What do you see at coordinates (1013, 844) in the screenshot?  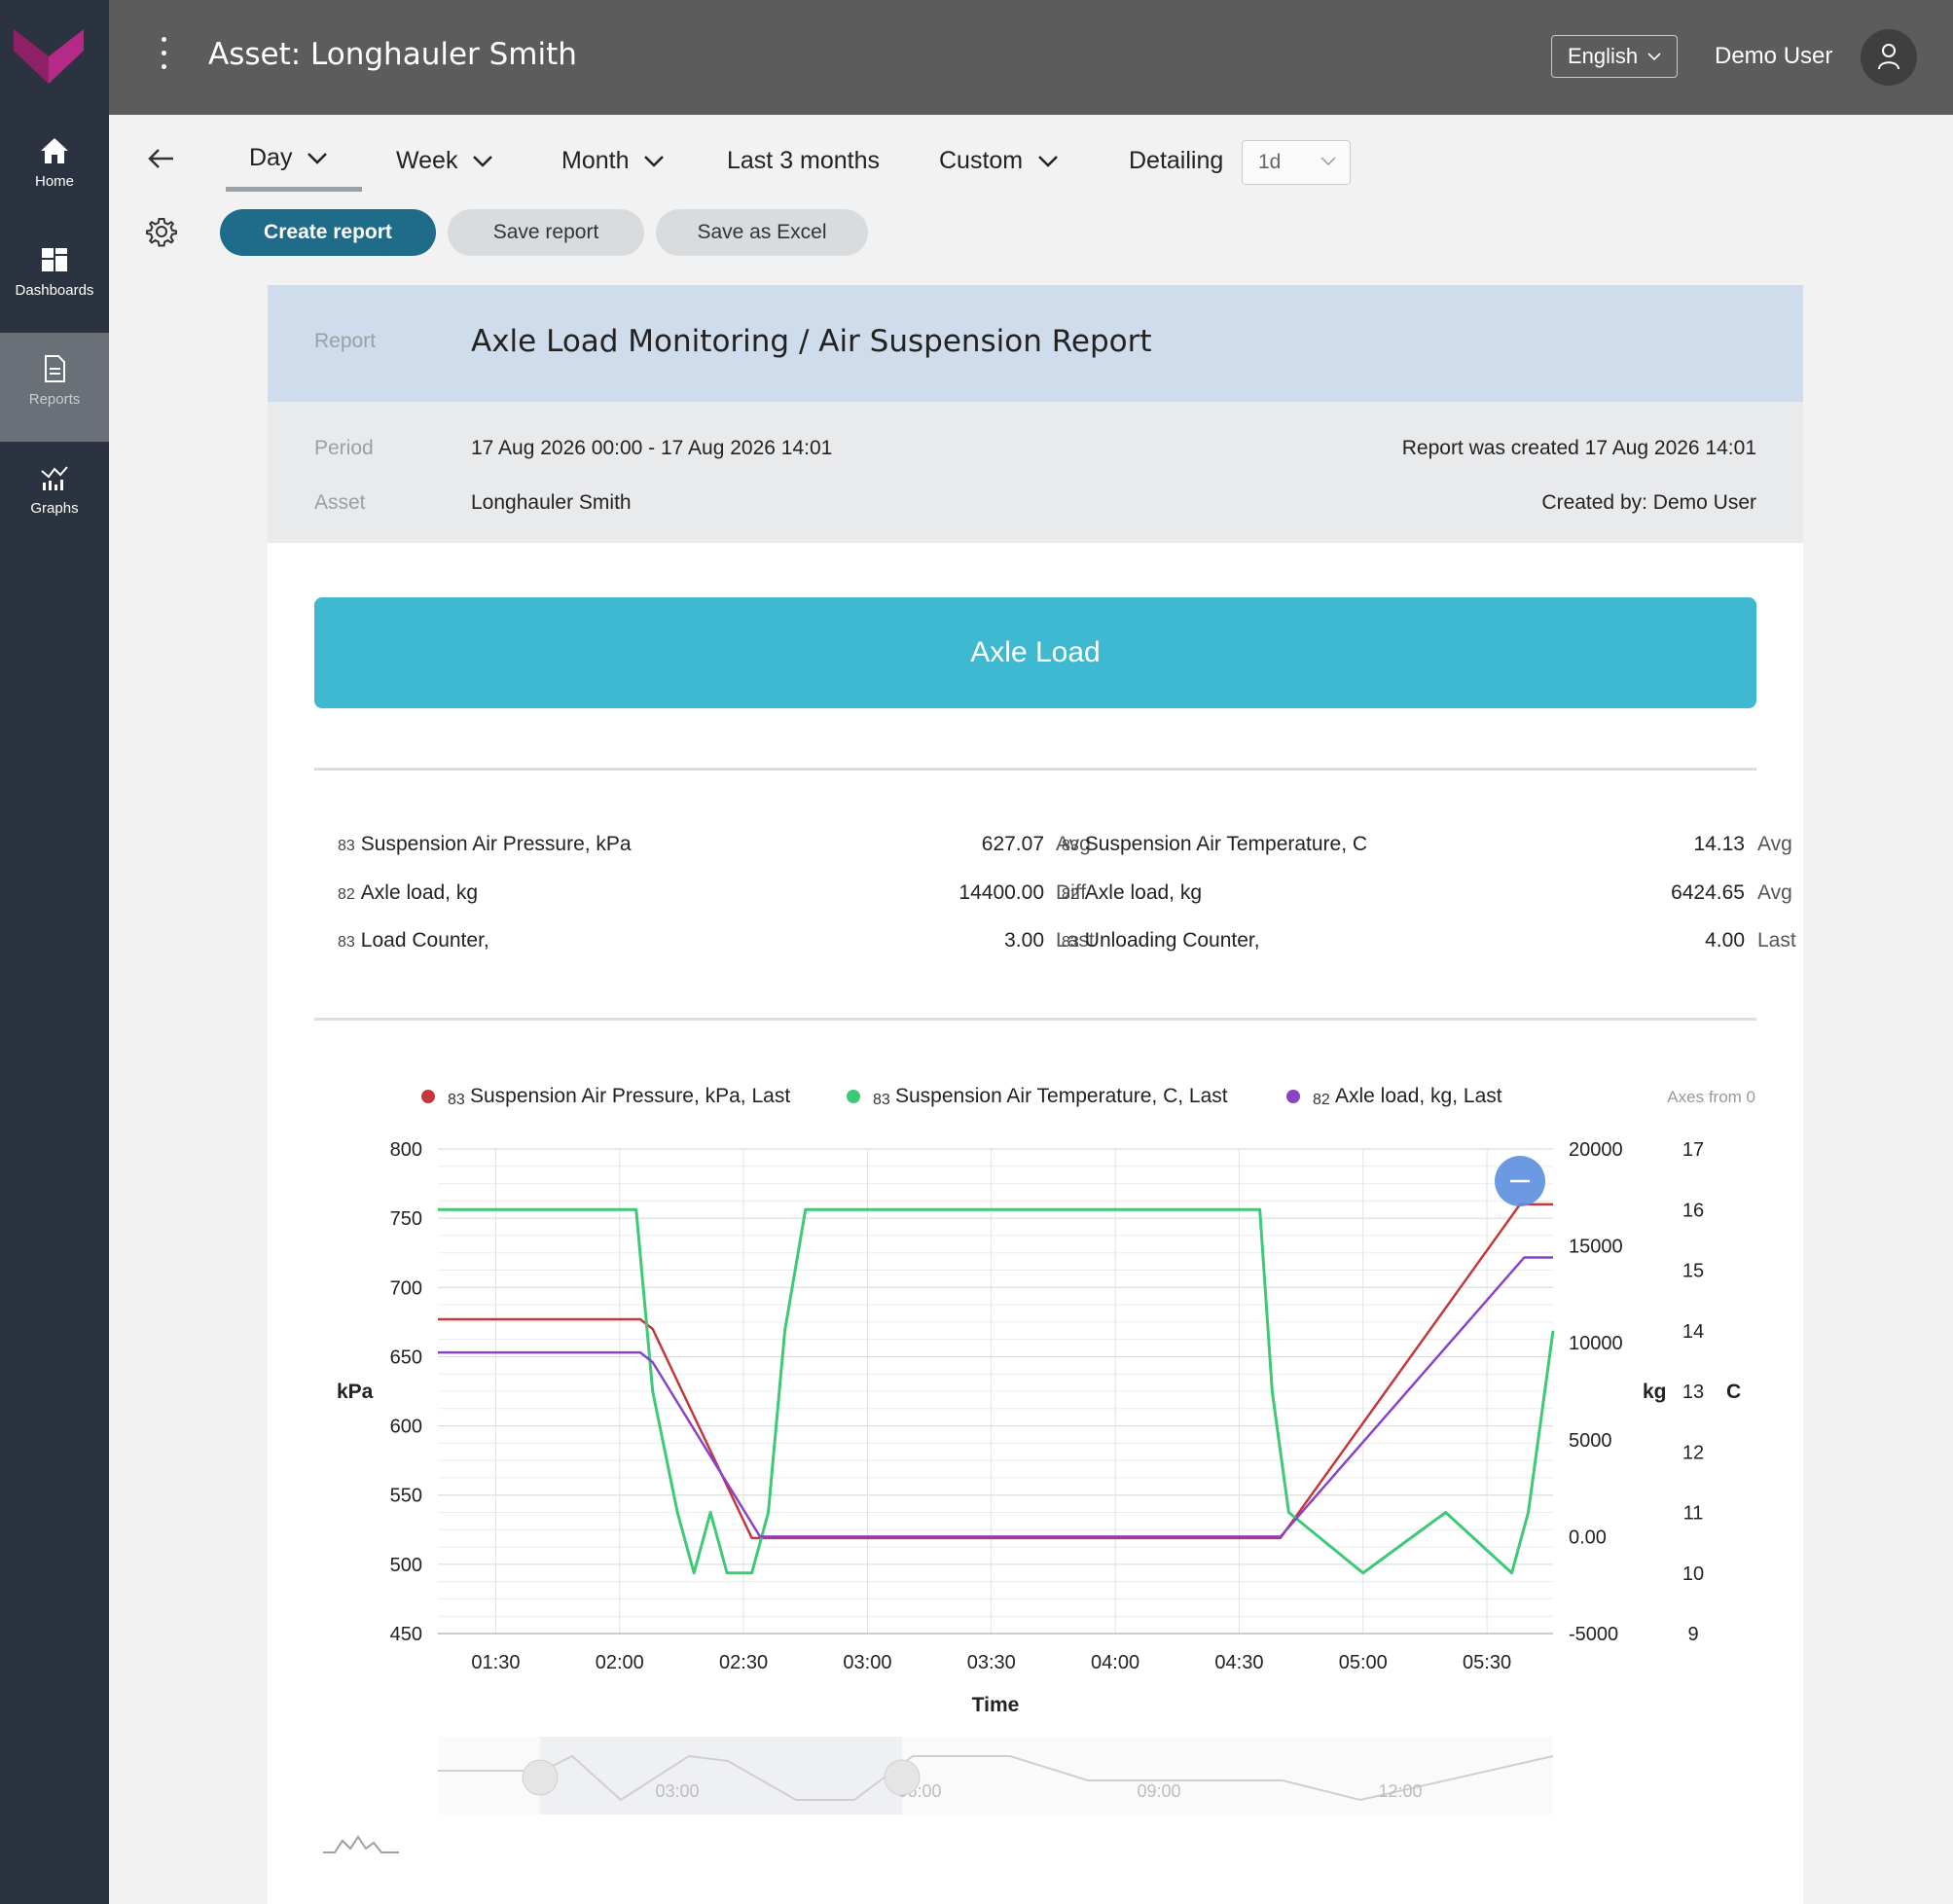 I see `stat-value: 627.07` at bounding box center [1013, 844].